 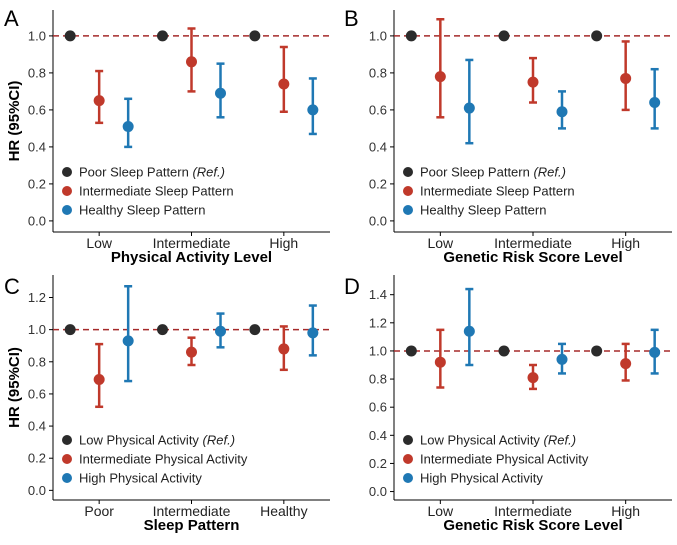 I want to click on x-axis-title: Physical Activity Level, so click(x=191, y=257).